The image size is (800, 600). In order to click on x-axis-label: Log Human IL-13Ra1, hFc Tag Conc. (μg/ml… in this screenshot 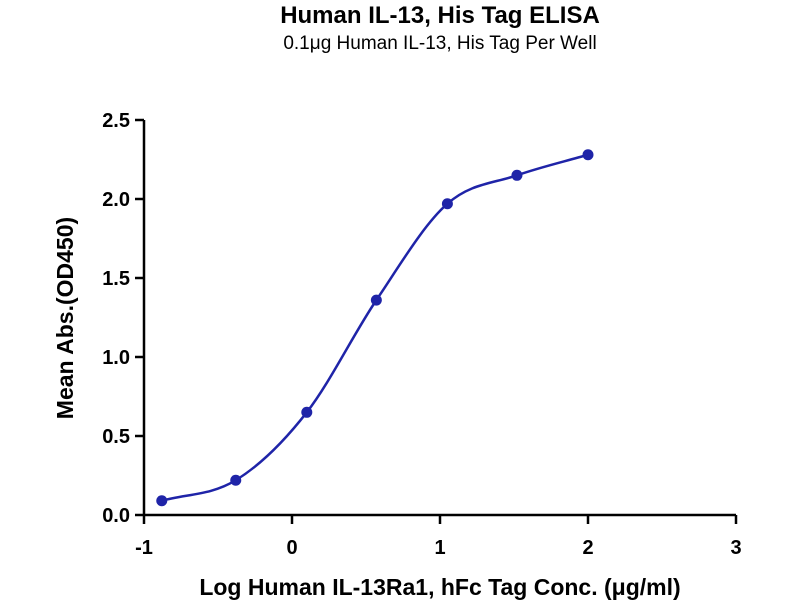, I will do `click(439, 587)`.